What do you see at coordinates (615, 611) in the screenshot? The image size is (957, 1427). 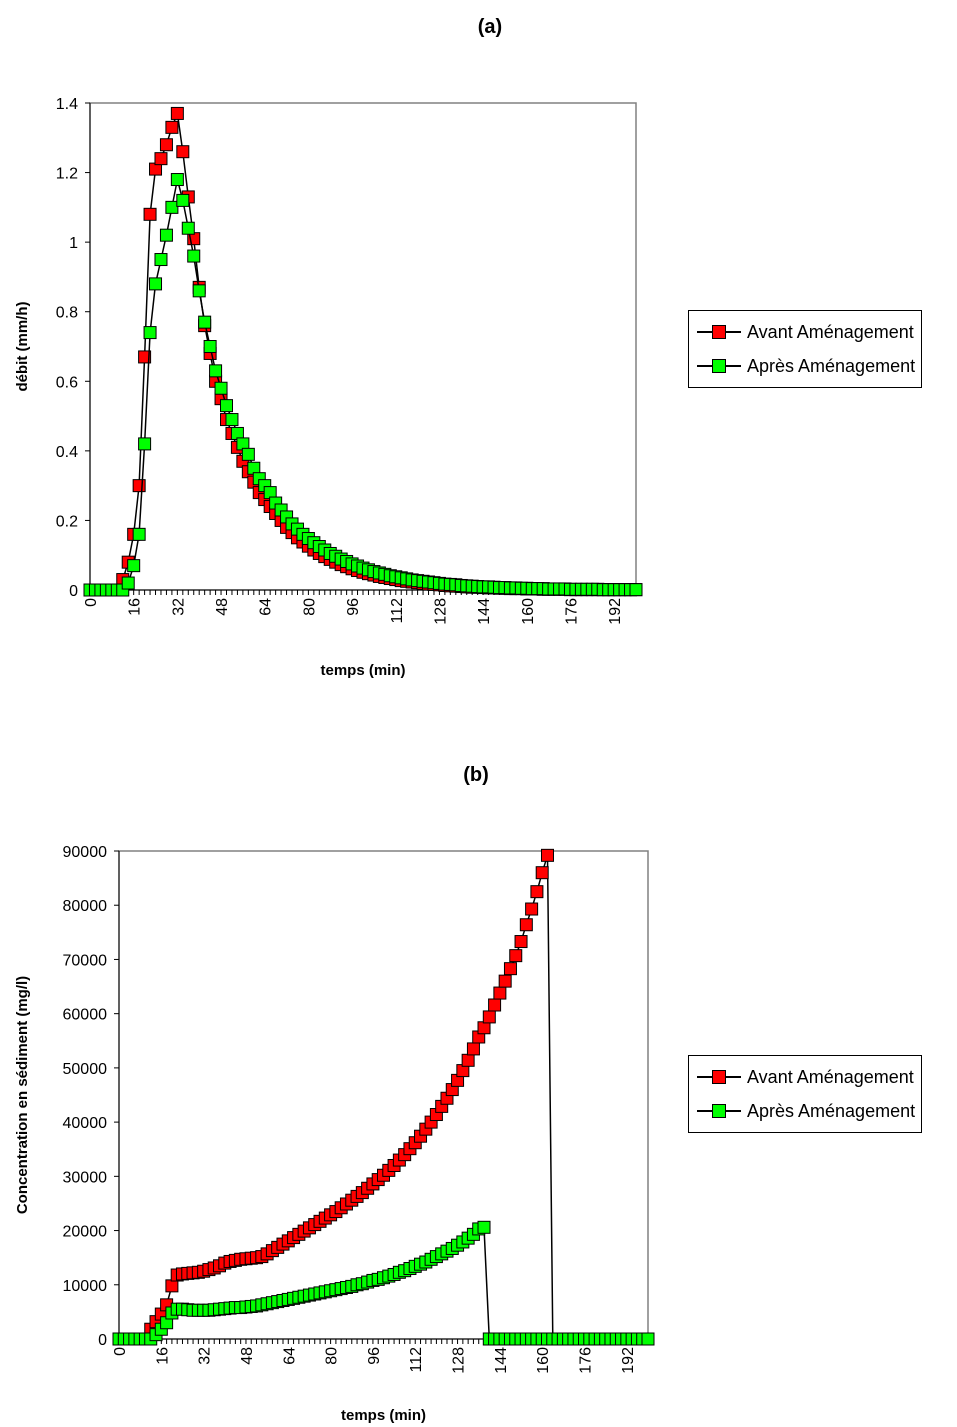 I see `chart-a-x-tick-label: 192` at bounding box center [615, 611].